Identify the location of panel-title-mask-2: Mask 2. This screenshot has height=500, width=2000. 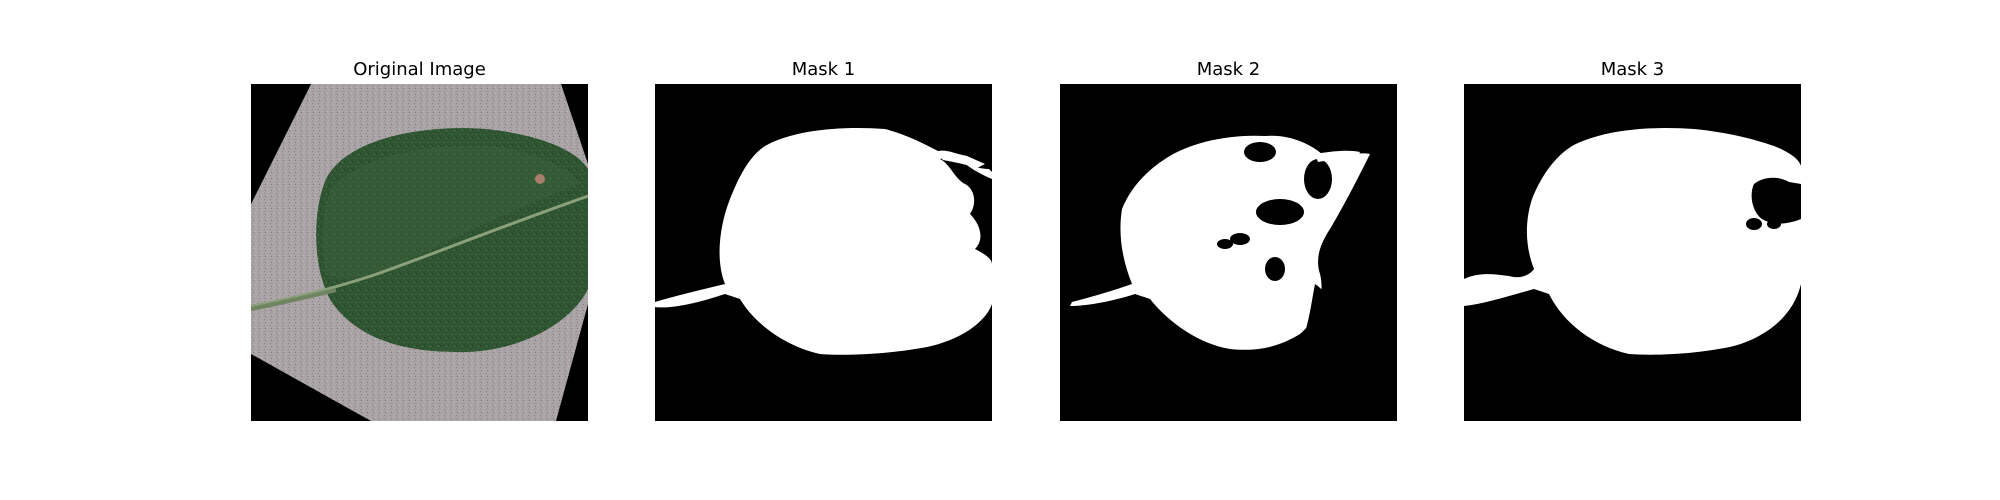
(1228, 69).